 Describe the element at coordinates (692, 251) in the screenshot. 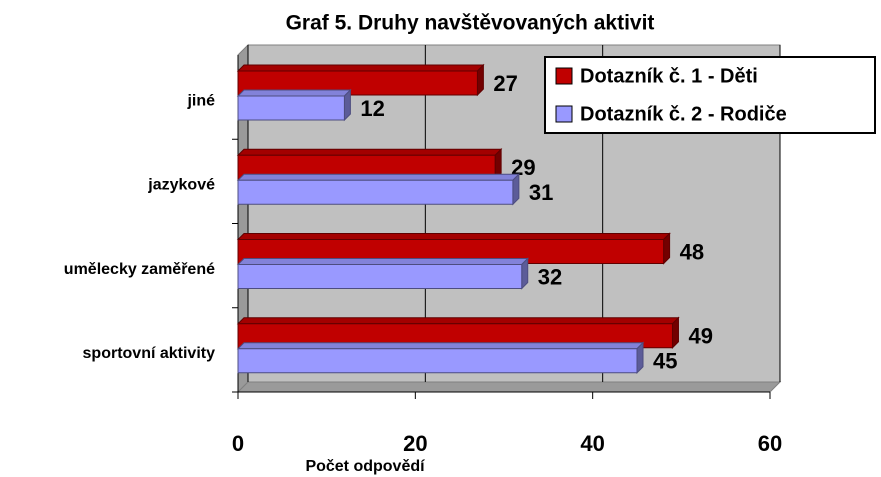

I see `value-label: 48` at that location.